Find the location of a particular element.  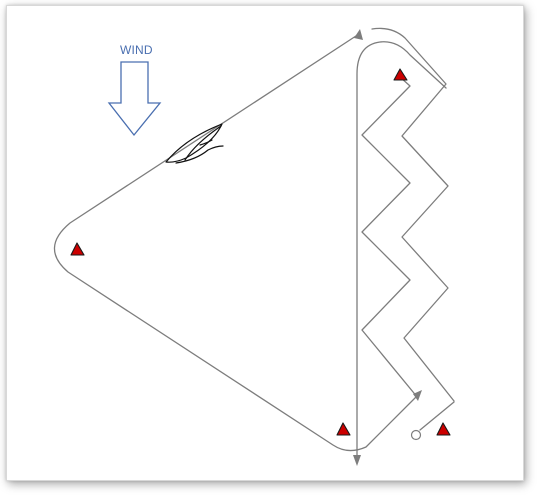

mark-left-icon is located at coordinates (77, 249).